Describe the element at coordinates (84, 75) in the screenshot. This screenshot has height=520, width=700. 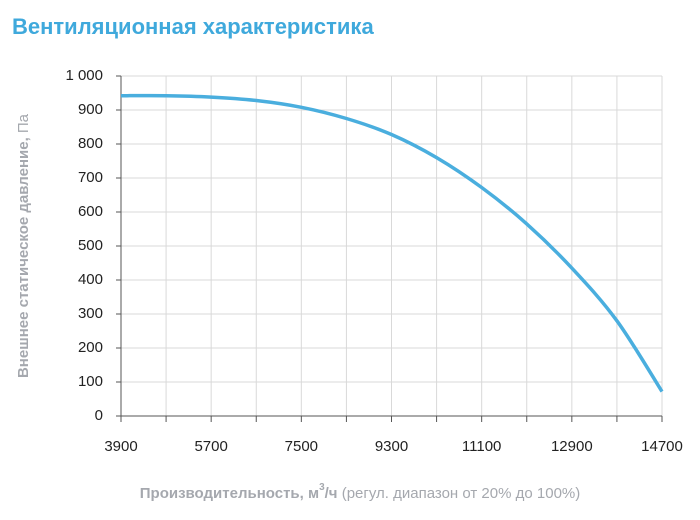
I see `y-tick-label: 1 000` at that location.